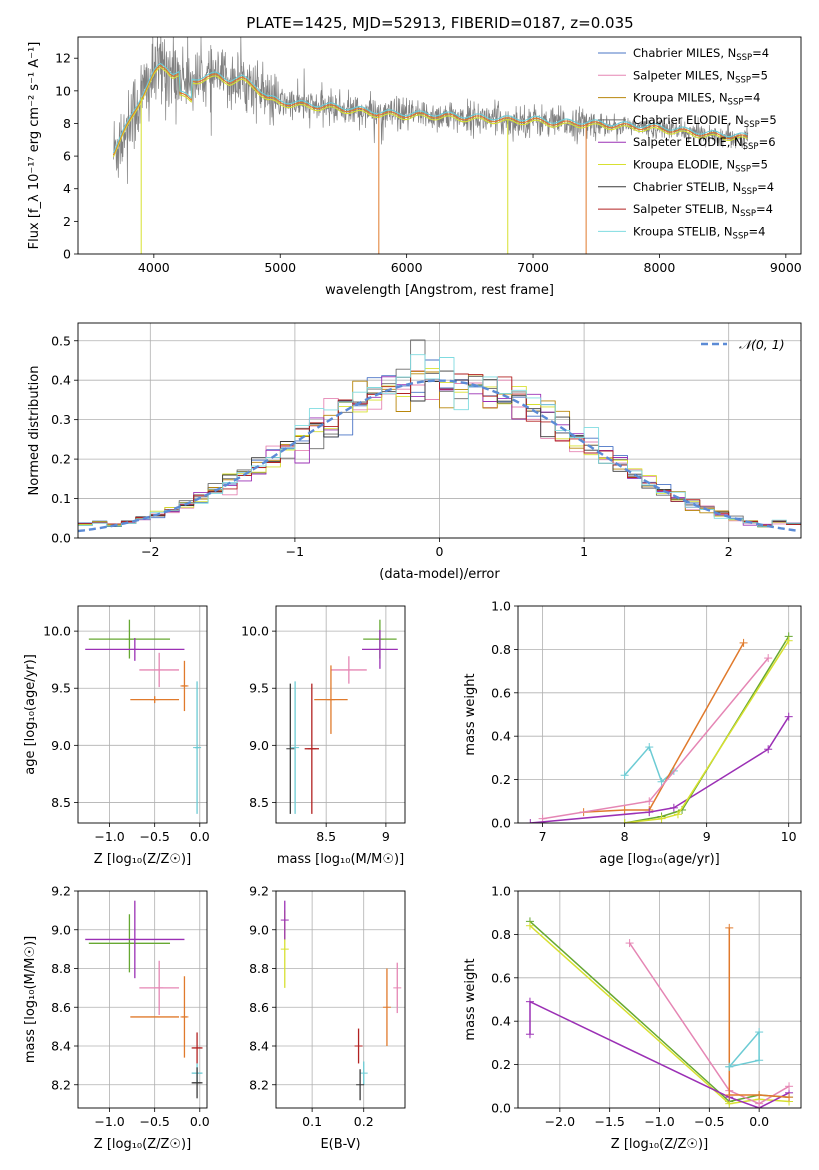  What do you see at coordinates (312, 1121) in the screenshot?
I see `x-tick-label: 0.1` at bounding box center [312, 1121].